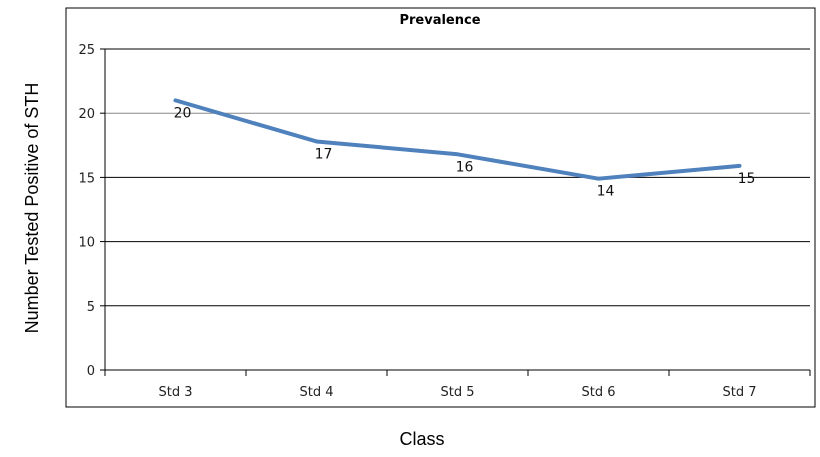  Describe the element at coordinates (86, 114) in the screenshot. I see `y-tick-label-20: 20` at that location.